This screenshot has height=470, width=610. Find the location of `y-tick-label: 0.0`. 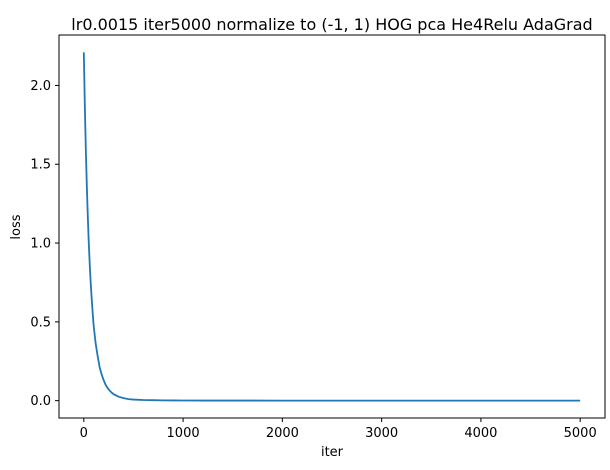

y-tick-label: 0.0 is located at coordinates (40, 401).